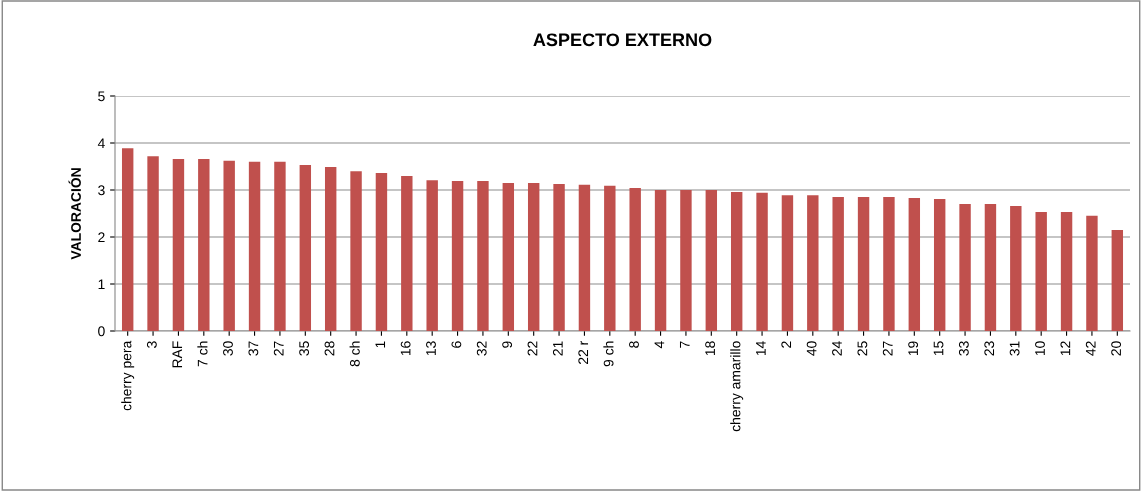 The width and height of the screenshot is (1142, 491). Describe the element at coordinates (989, 348) in the screenshot. I see `x-tick-label: 23` at that location.